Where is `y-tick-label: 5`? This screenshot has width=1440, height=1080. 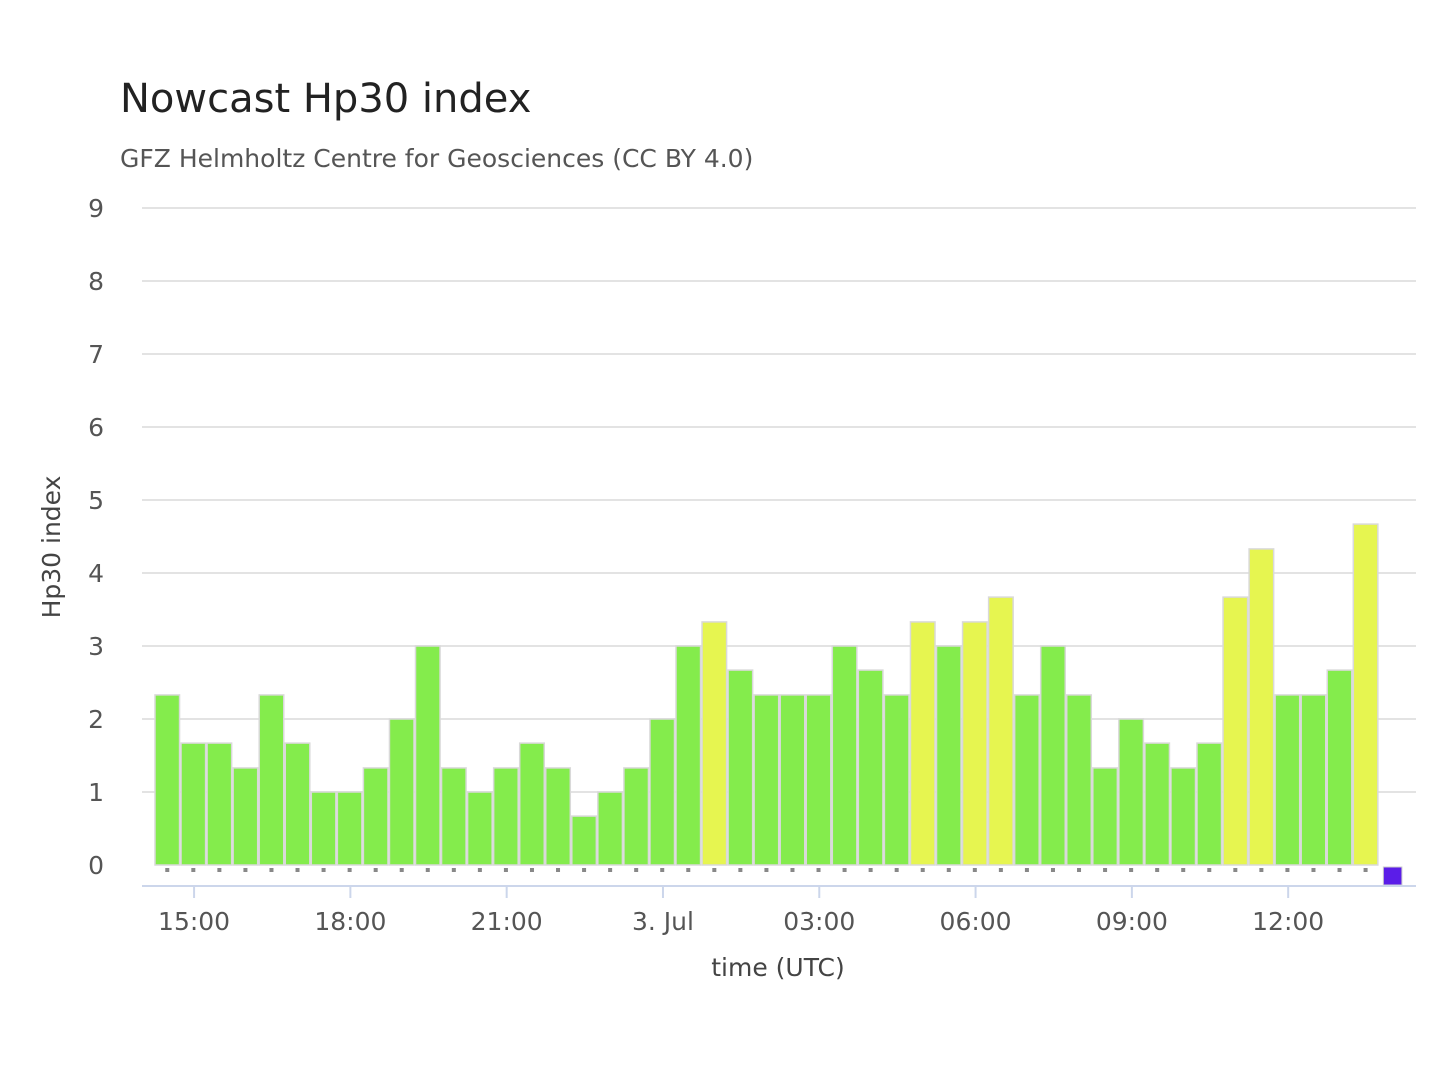
y-tick-label: 5 is located at coordinates (96, 500).